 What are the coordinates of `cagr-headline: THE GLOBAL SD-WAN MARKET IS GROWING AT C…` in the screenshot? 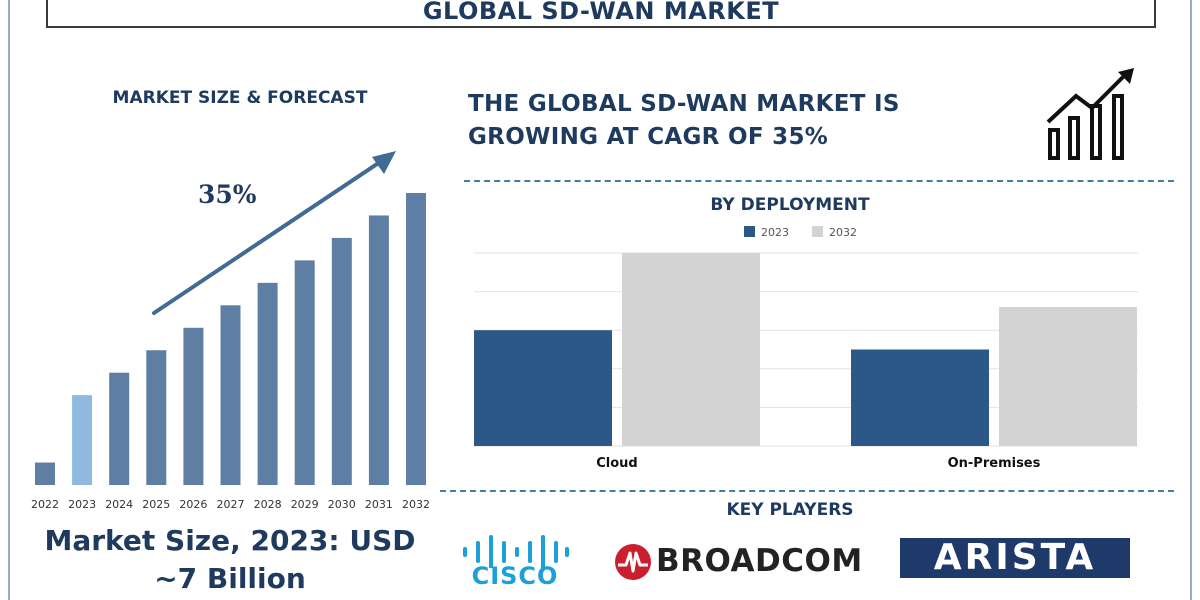 It's located at (718, 121).